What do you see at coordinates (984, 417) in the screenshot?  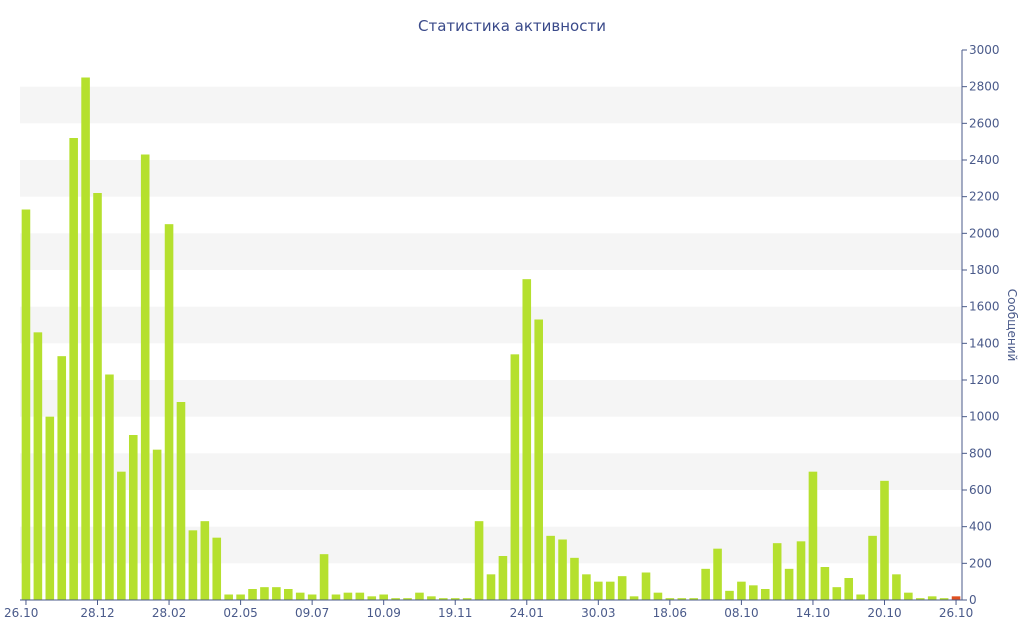 I see `y-tick-label: 1000` at bounding box center [984, 417].